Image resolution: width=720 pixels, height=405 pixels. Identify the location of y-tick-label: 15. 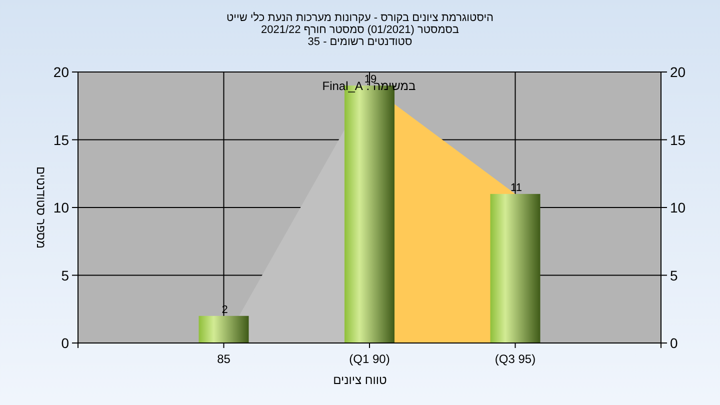
(61, 140).